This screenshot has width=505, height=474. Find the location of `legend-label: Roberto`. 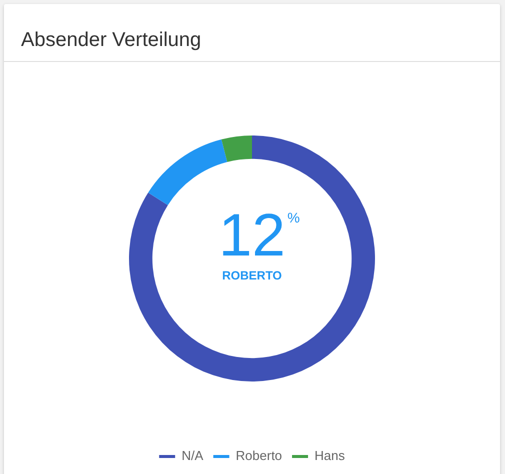

legend-label: Roberto is located at coordinates (259, 456).